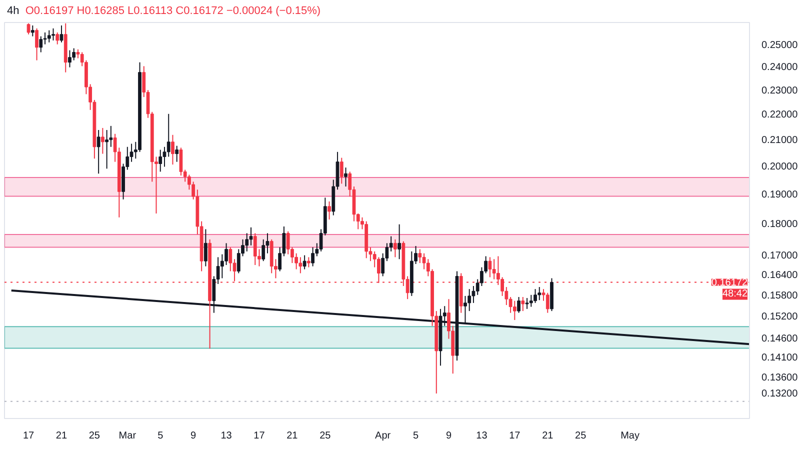  What do you see at coordinates (780, 115) in the screenshot?
I see `y-tick-label: 0.22000` at bounding box center [780, 115].